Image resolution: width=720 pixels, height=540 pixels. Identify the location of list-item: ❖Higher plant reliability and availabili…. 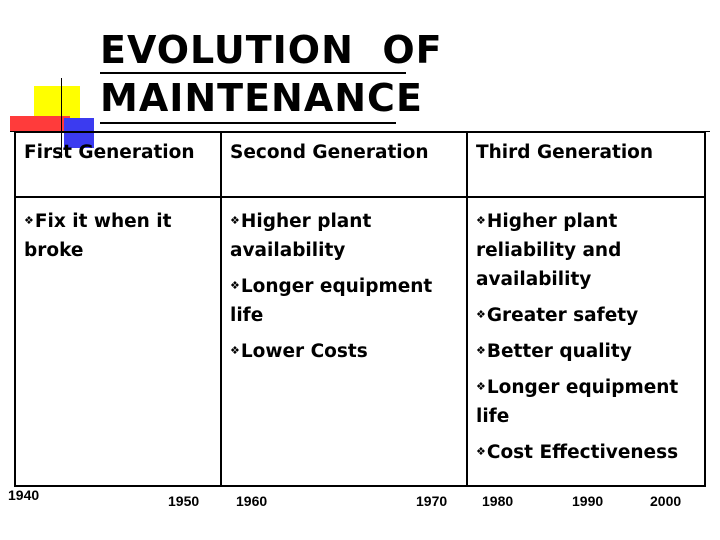
(549, 250).